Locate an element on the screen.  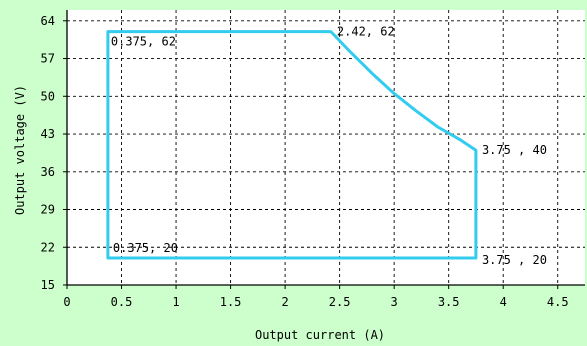
y-tick-label: 50 is located at coordinates (48, 96).